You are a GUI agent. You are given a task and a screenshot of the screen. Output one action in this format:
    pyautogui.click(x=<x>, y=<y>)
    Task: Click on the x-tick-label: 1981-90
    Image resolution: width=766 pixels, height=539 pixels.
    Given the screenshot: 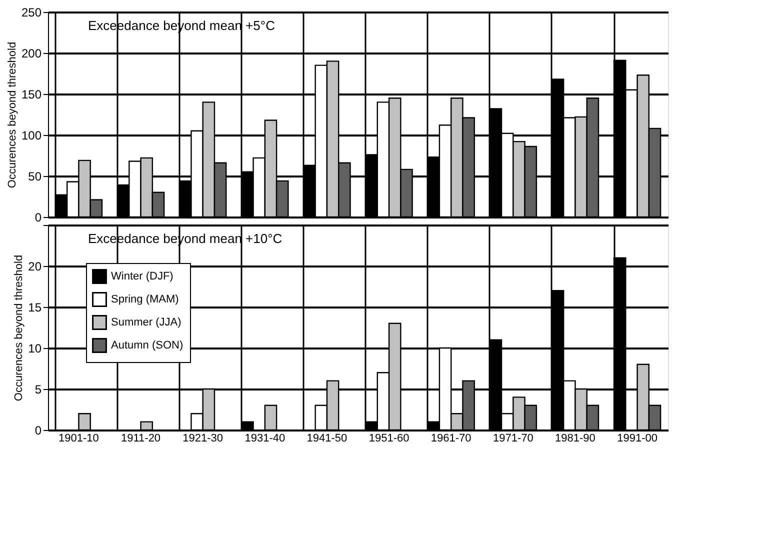 What is the action you would take?
    pyautogui.click(x=575, y=438)
    